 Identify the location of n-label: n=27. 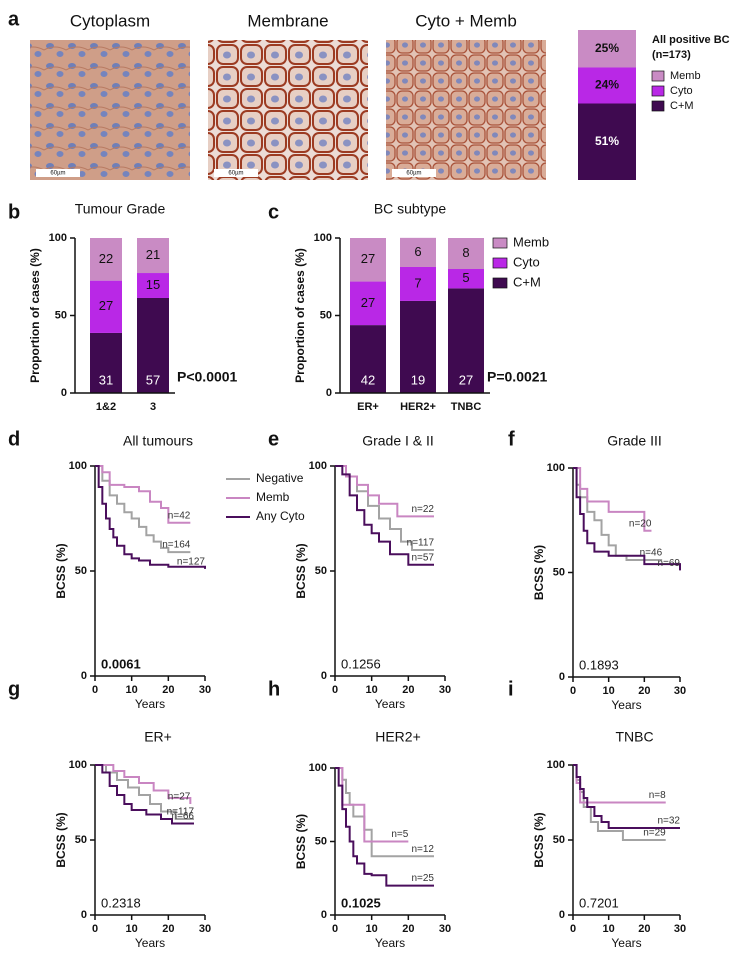
(179, 797).